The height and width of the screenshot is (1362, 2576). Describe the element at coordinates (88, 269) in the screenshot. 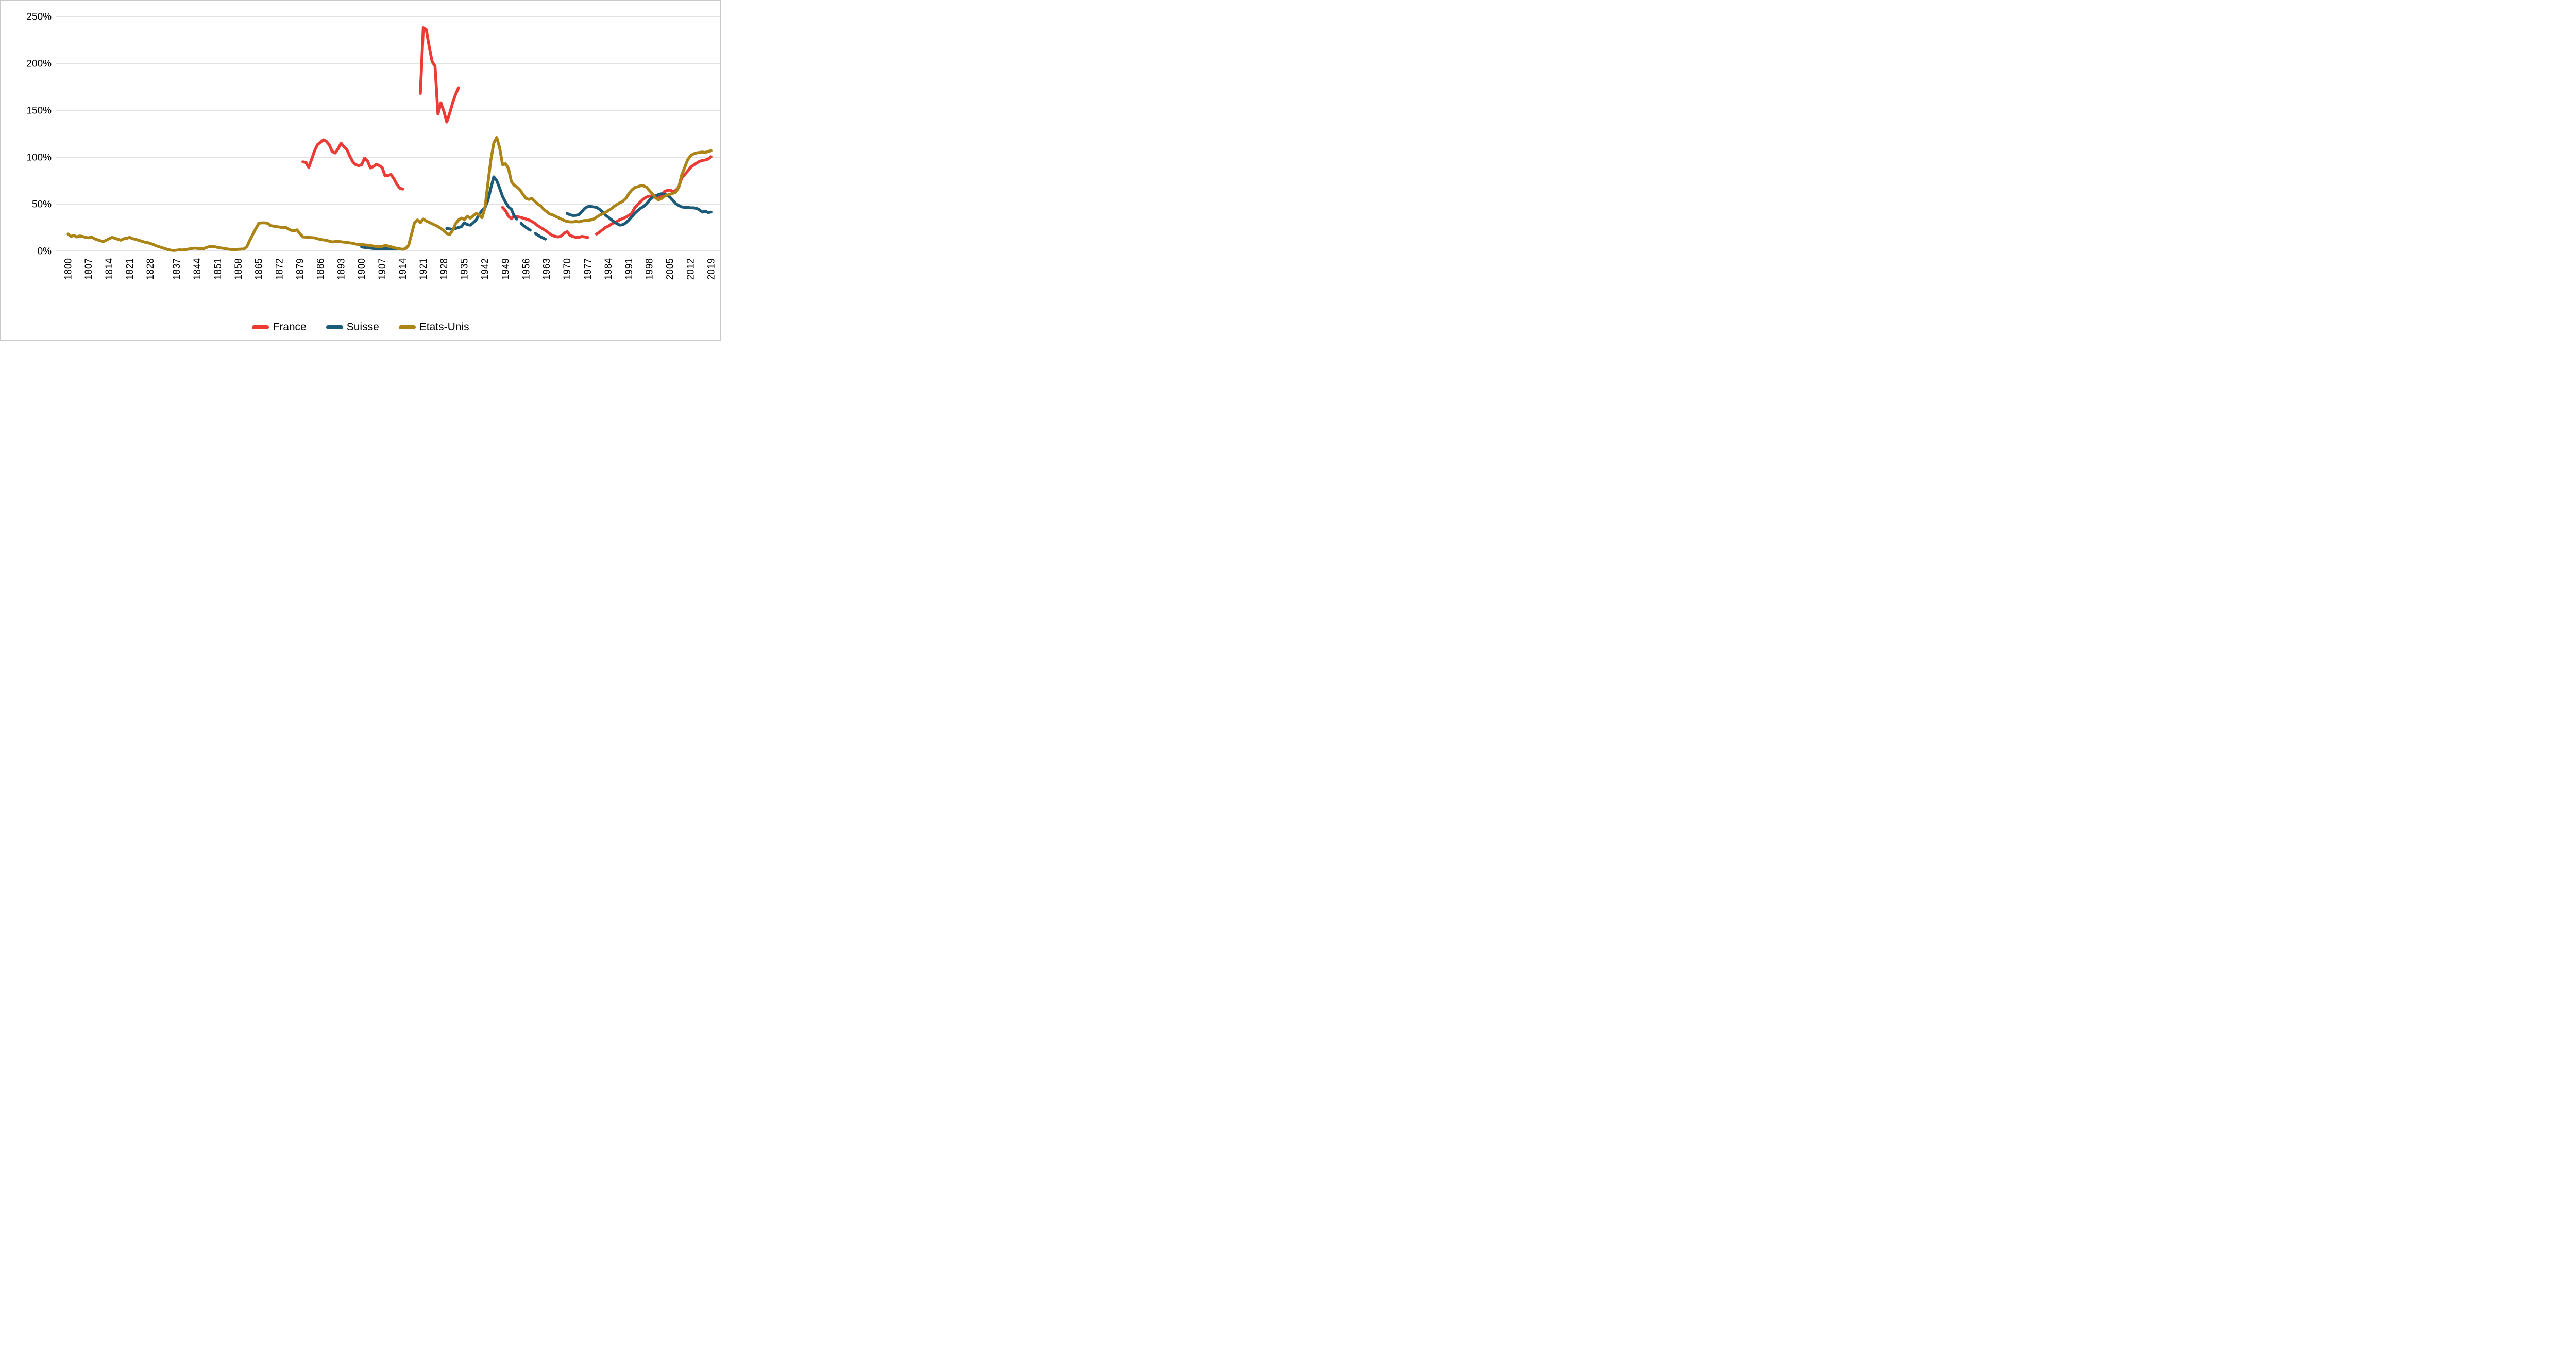

I see `x-axis-tick-label: 1807` at that location.